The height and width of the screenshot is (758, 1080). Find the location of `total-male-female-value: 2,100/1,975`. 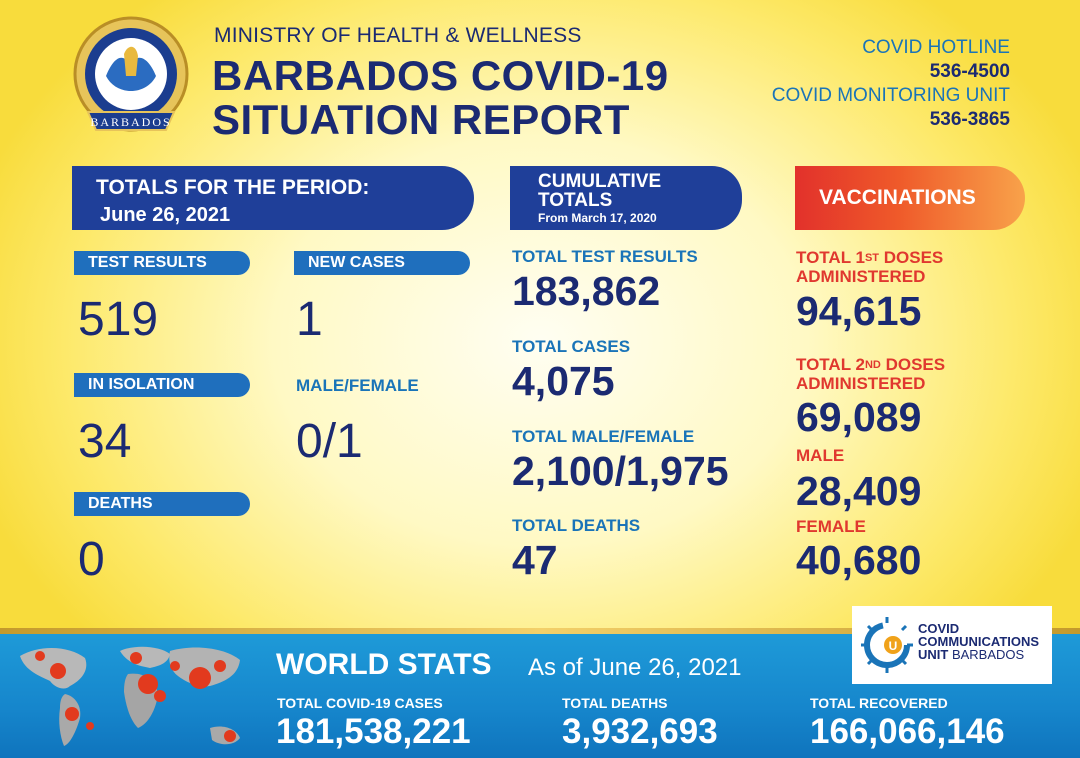

total-male-female-value: 2,100/1,975 is located at coordinates (620, 471).